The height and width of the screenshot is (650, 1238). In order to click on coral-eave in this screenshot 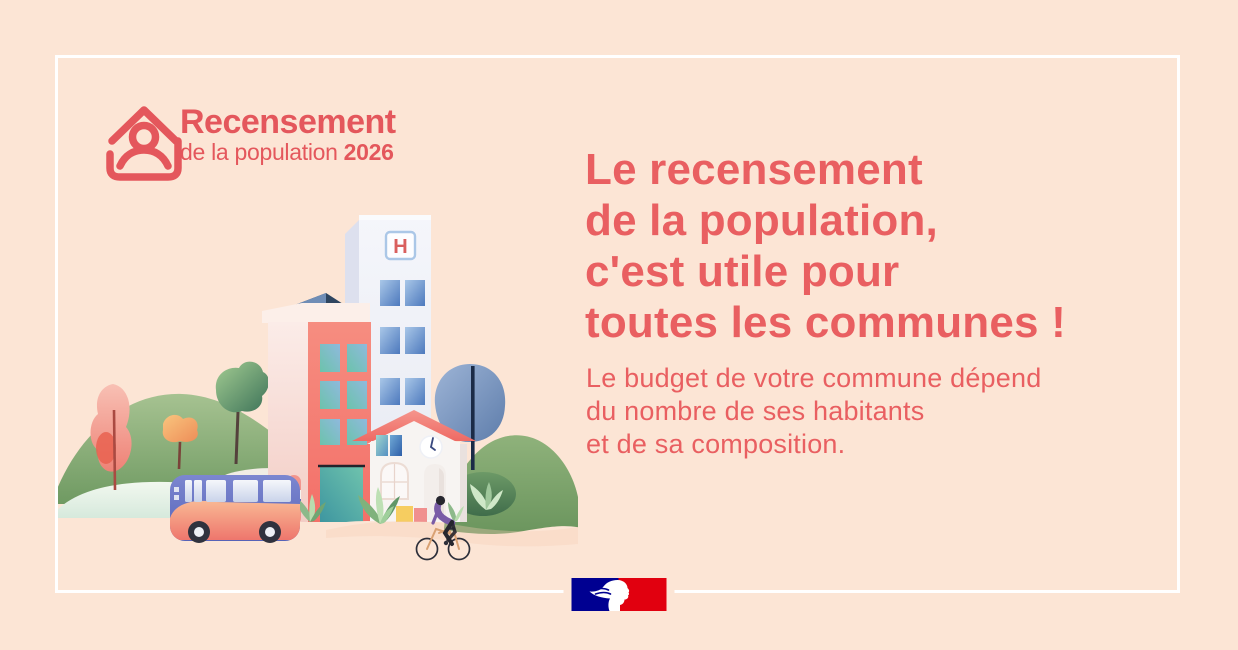, I will do `click(316, 313)`.